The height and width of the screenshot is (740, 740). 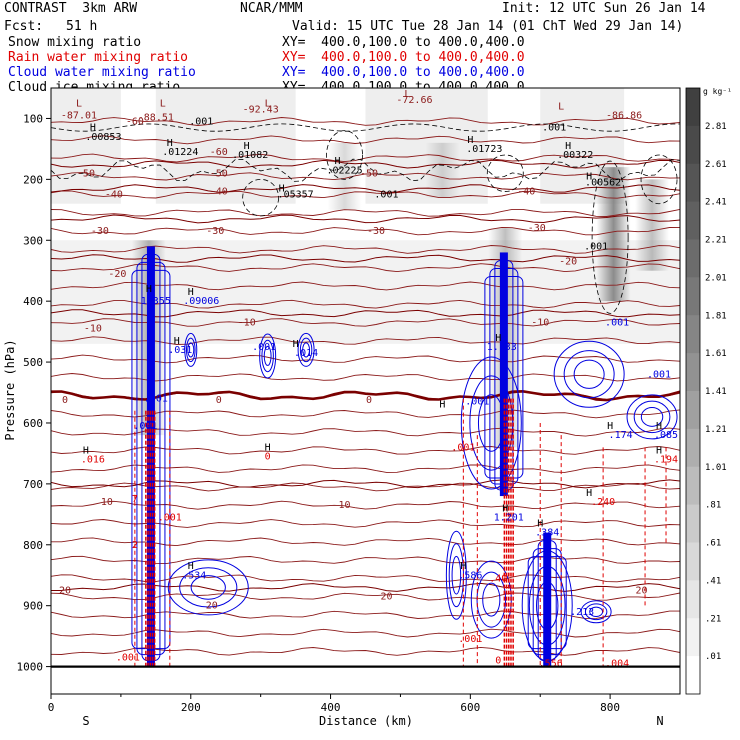 What do you see at coordinates (713, 657) in the screenshot?
I see `colorbar-label: .01` at bounding box center [713, 657].